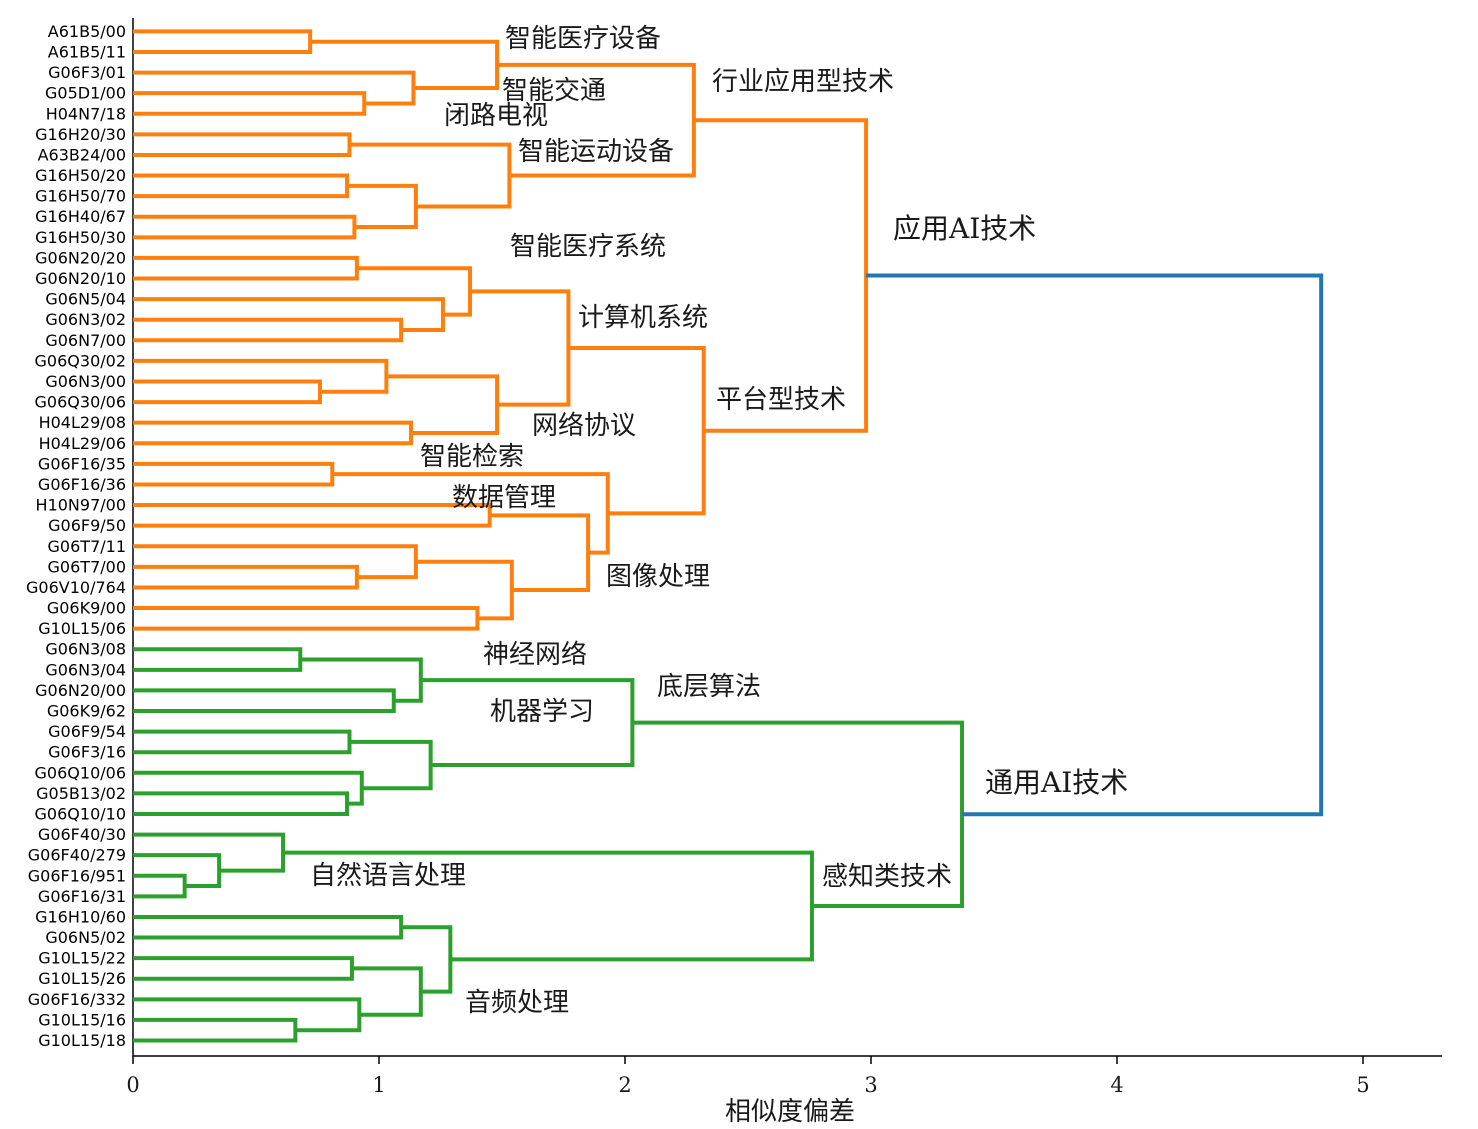 The height and width of the screenshot is (1129, 1478). Describe the element at coordinates (86, 711) in the screenshot. I see `leaf-label: G06K9/62` at that location.